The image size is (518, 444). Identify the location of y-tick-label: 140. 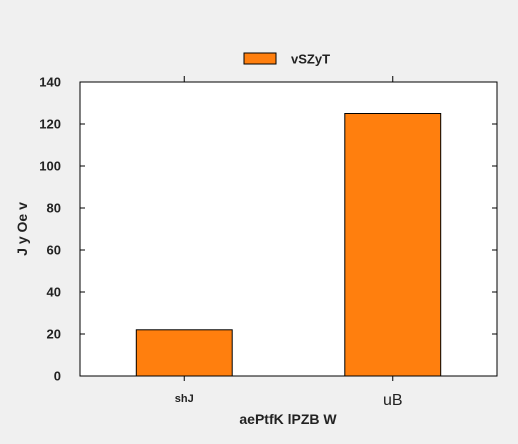
(50, 82).